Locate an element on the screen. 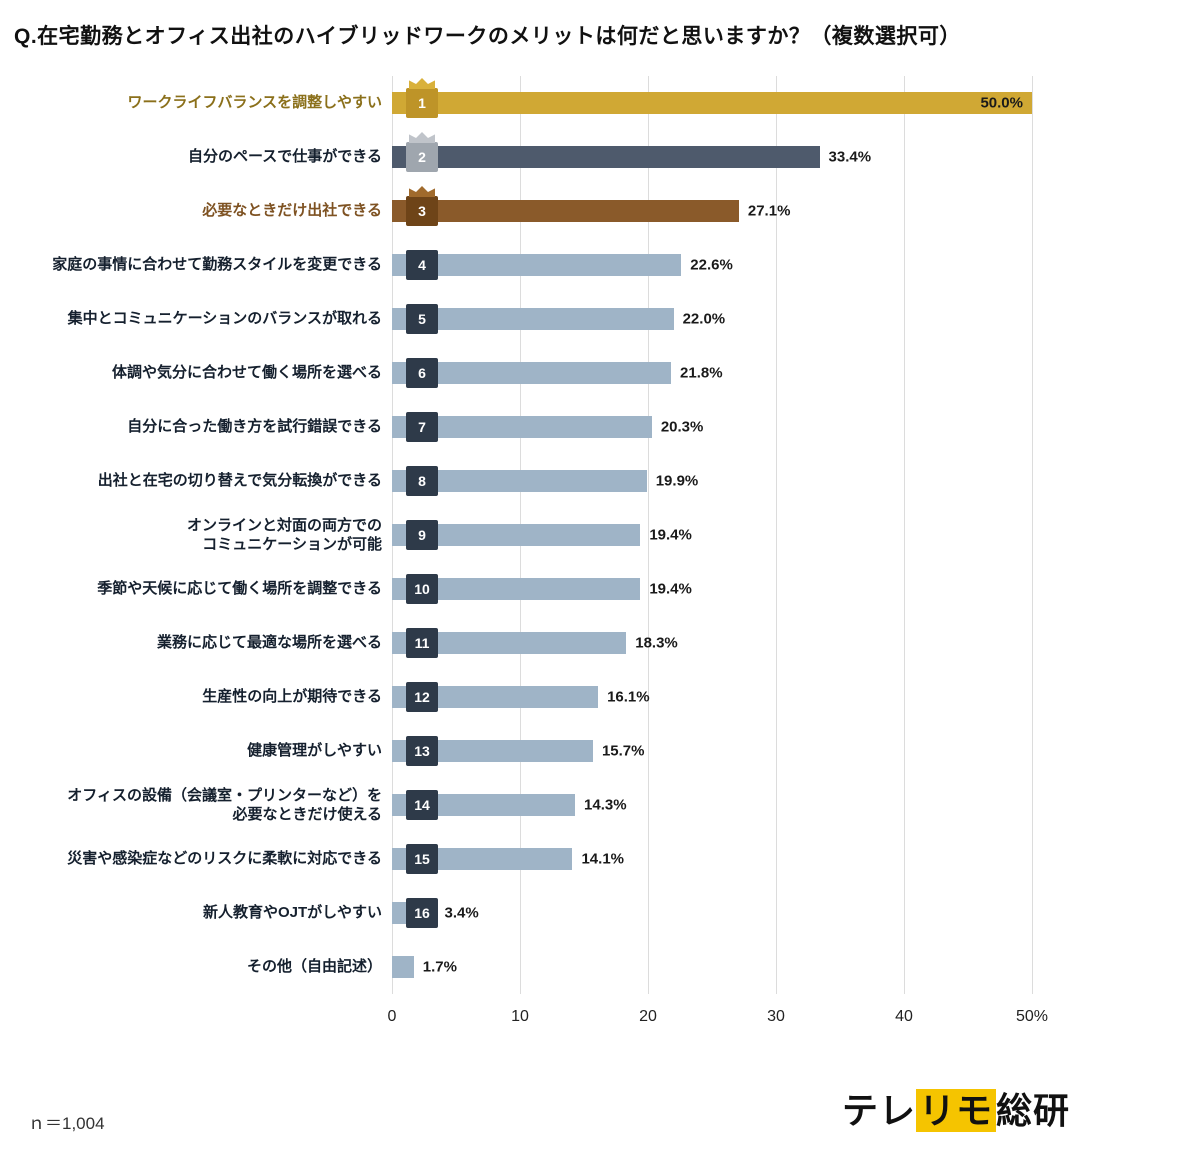 This screenshot has width=1200, height=1158. rank-badge: 13 is located at coordinates (422, 751).